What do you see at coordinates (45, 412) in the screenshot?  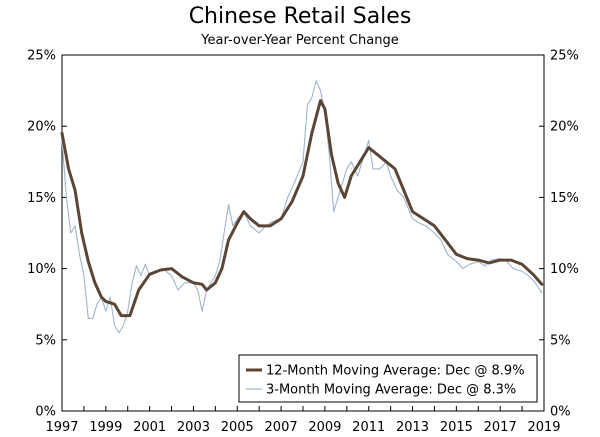 I see `y-tick-label-left: 0%` at bounding box center [45, 412].